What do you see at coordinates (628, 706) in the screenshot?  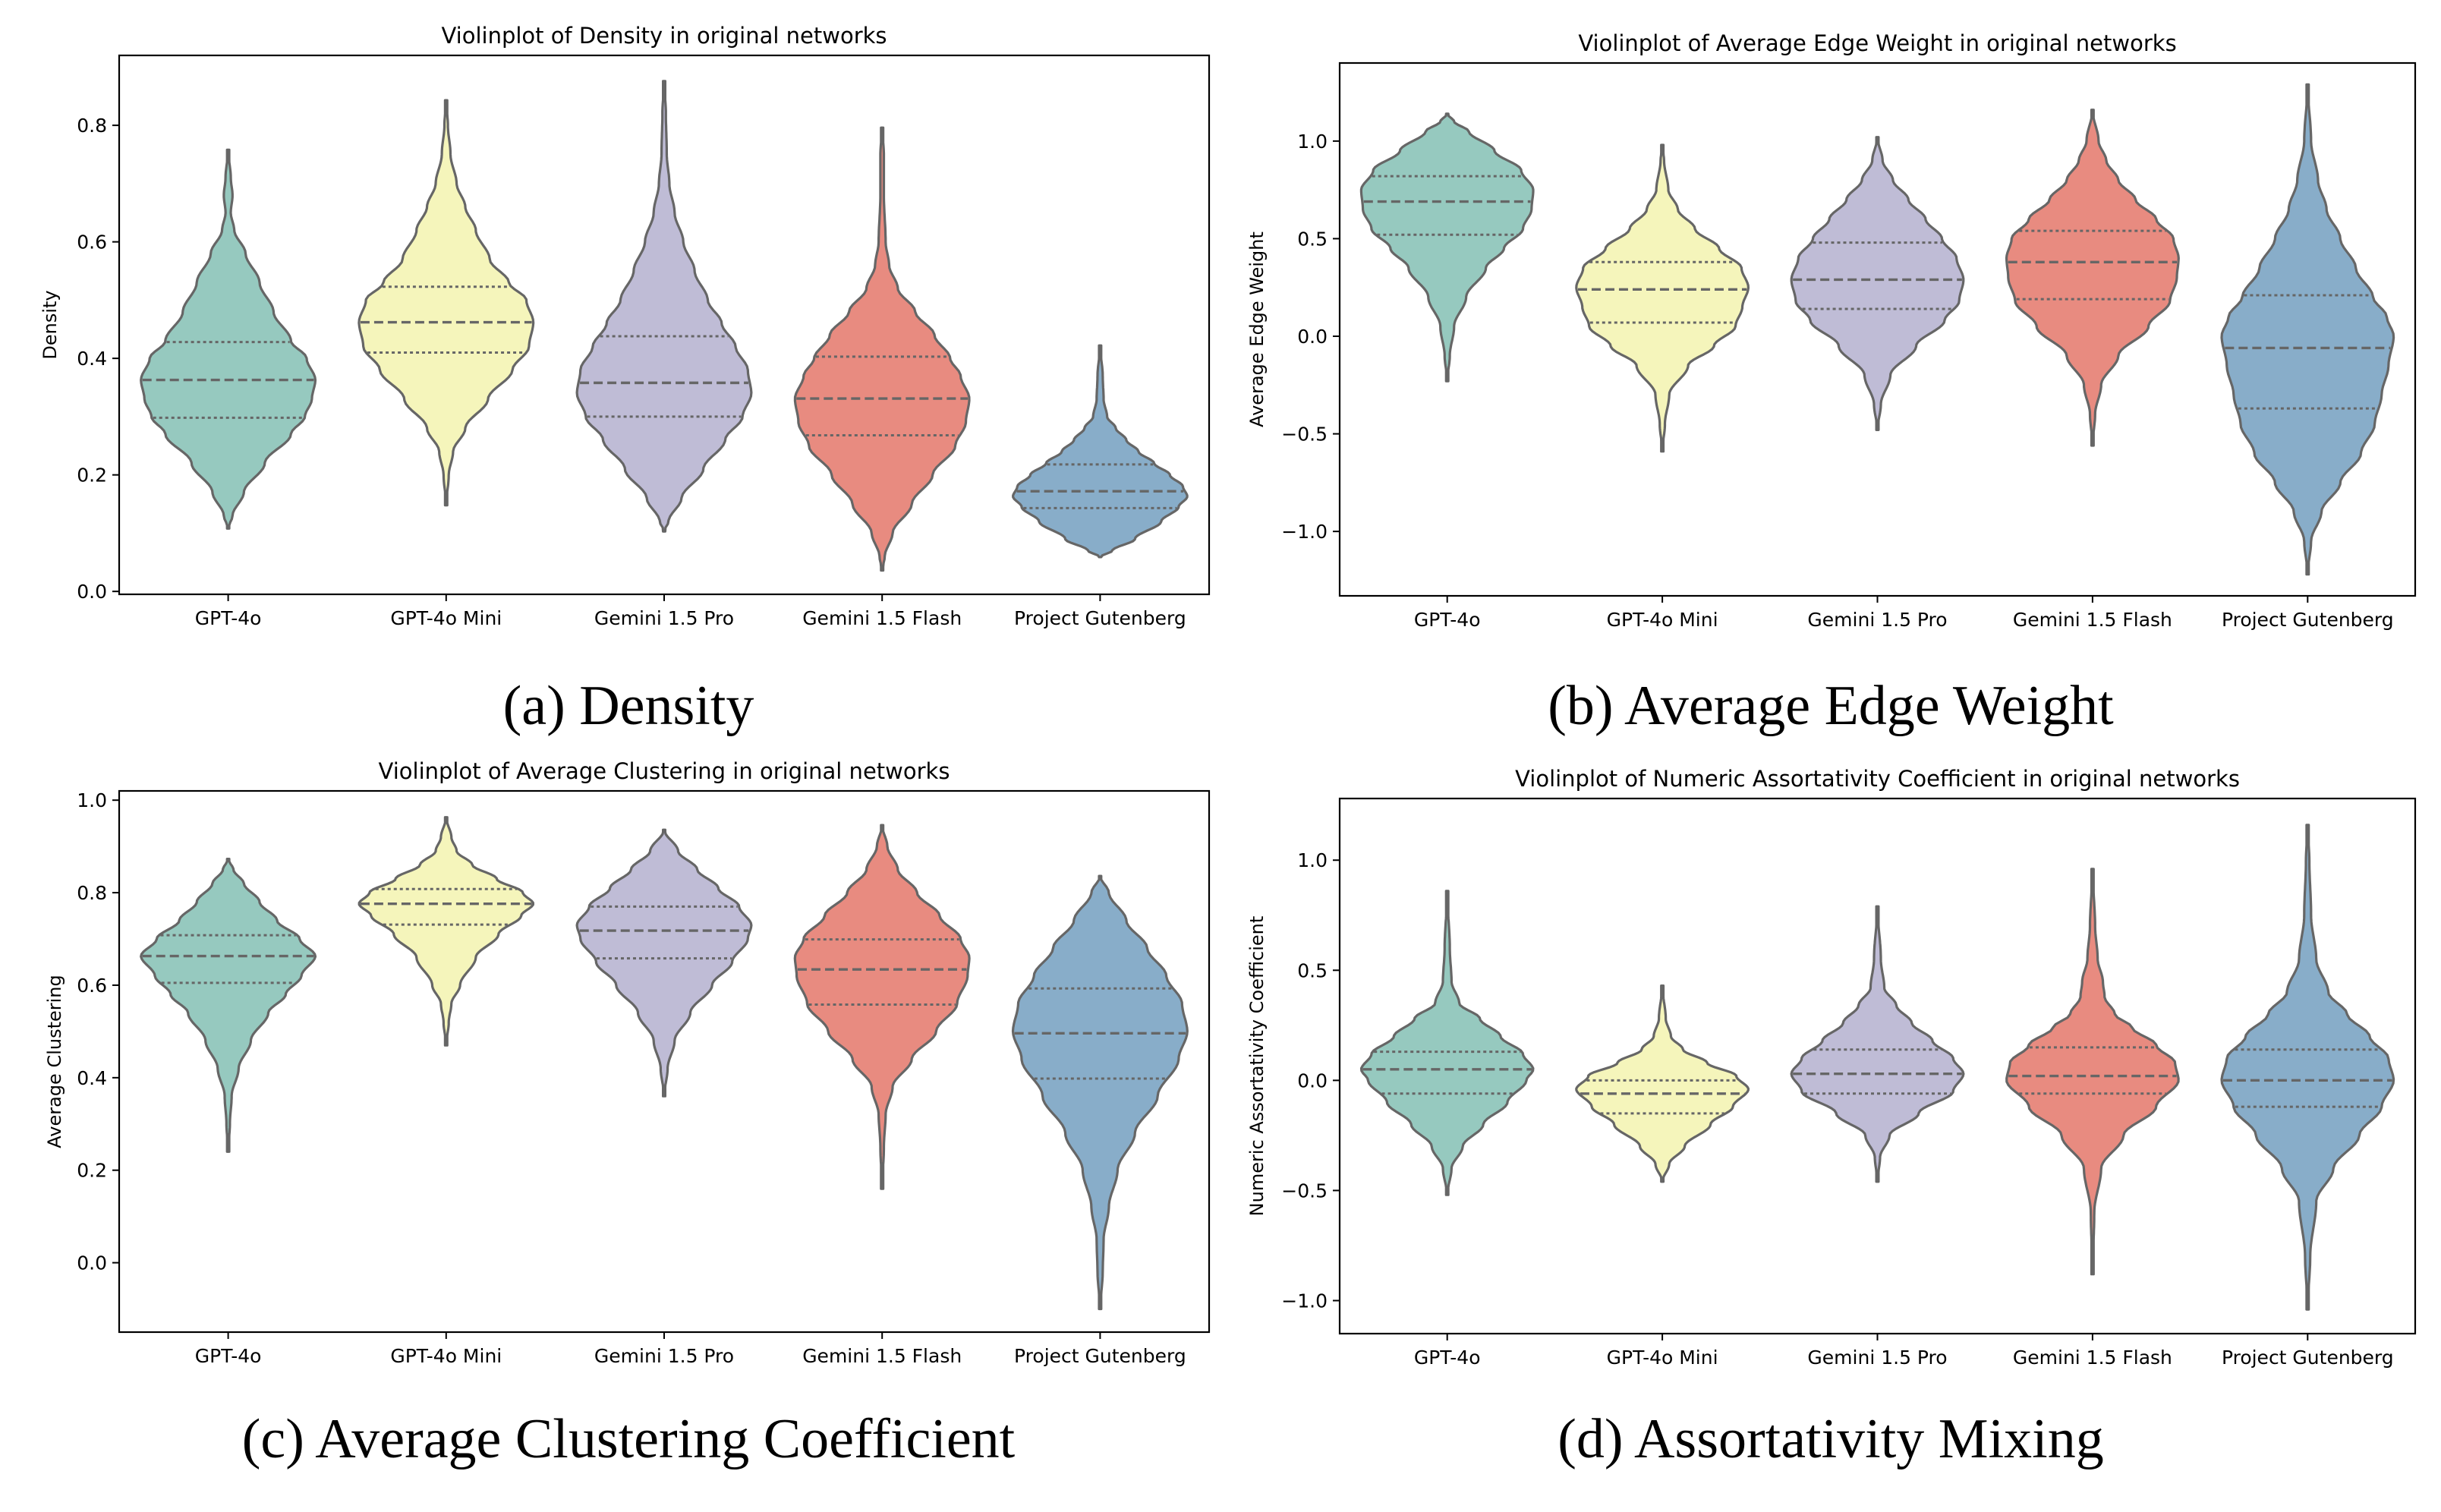 I see `caption-density: (a) Density` at bounding box center [628, 706].